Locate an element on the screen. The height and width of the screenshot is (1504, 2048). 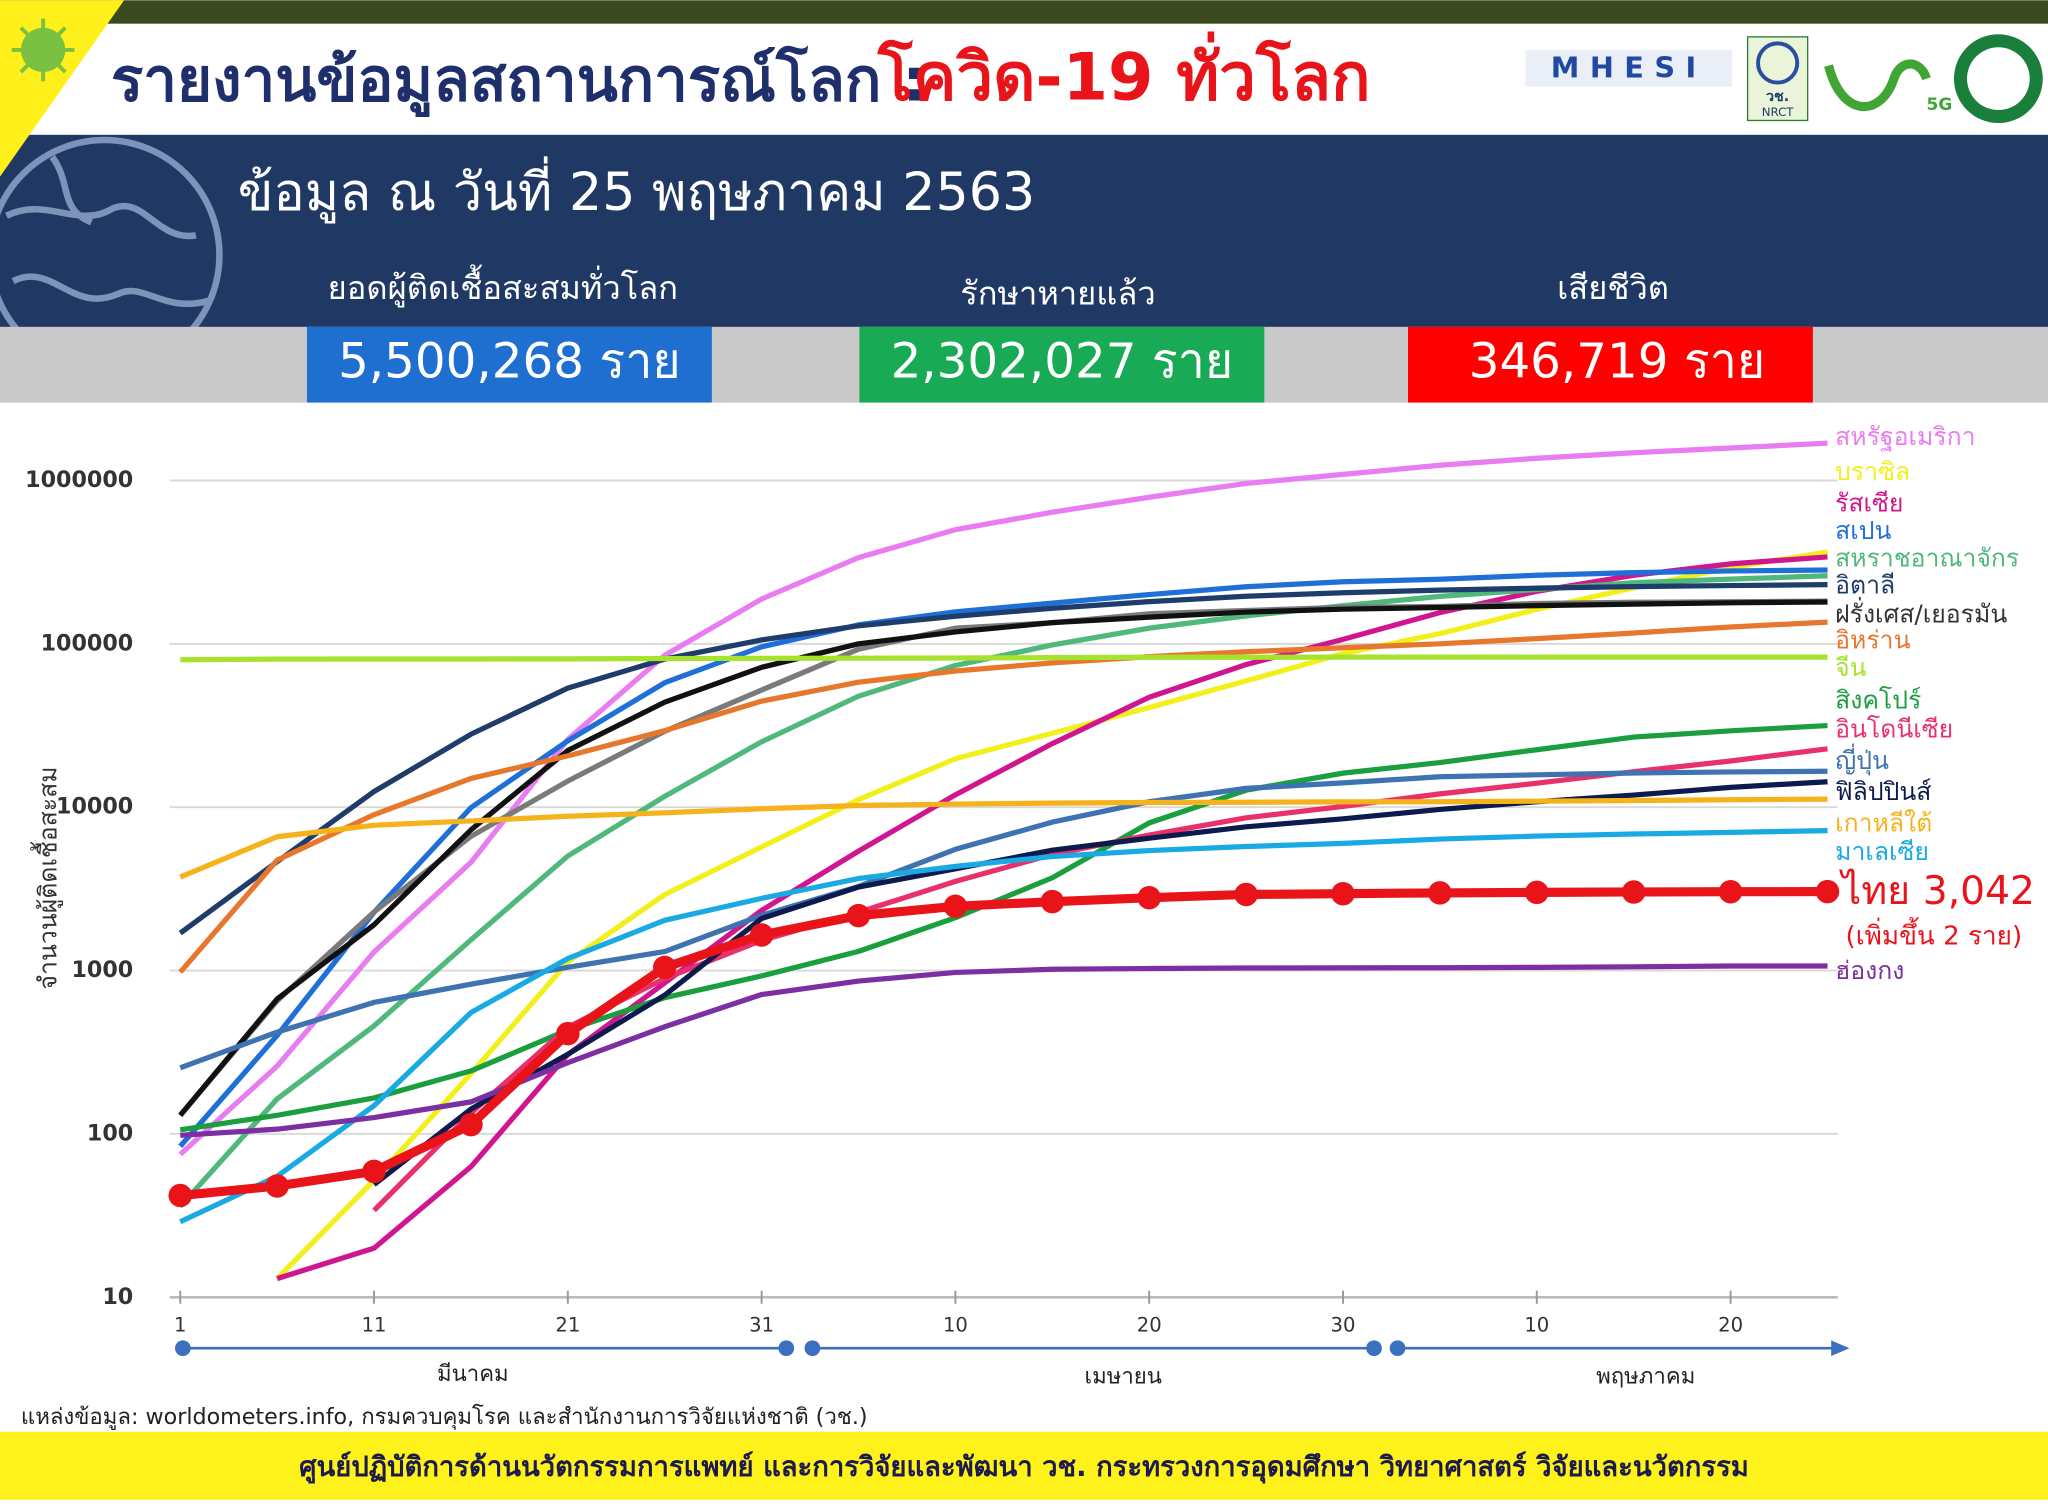
series-label: รัสเซีย is located at coordinates (1869, 502).